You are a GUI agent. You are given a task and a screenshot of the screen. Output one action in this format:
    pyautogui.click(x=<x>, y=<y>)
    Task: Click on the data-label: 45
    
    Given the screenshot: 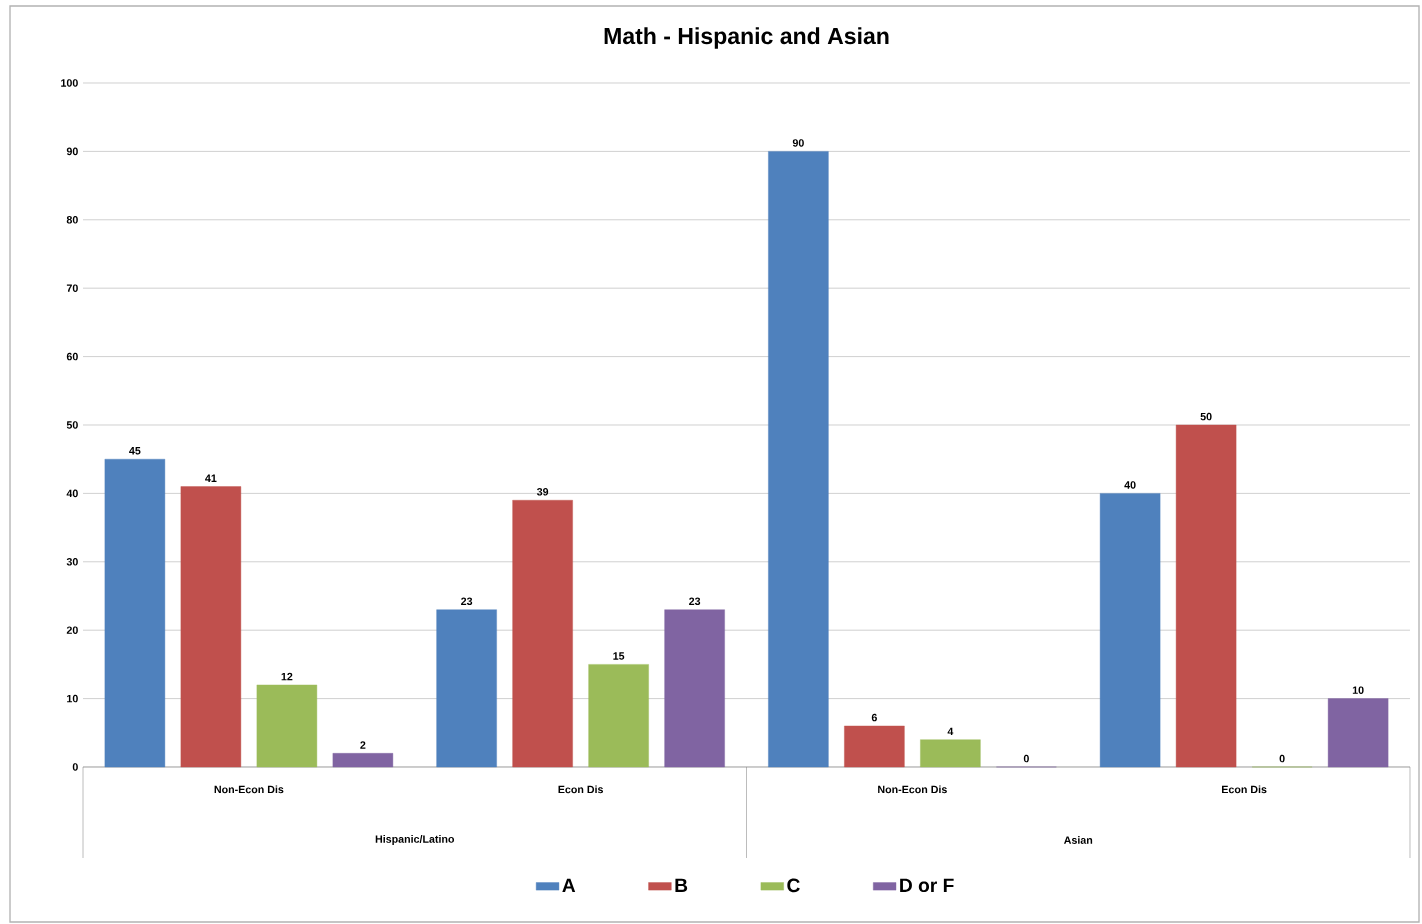 What is the action you would take?
    pyautogui.click(x=135, y=451)
    